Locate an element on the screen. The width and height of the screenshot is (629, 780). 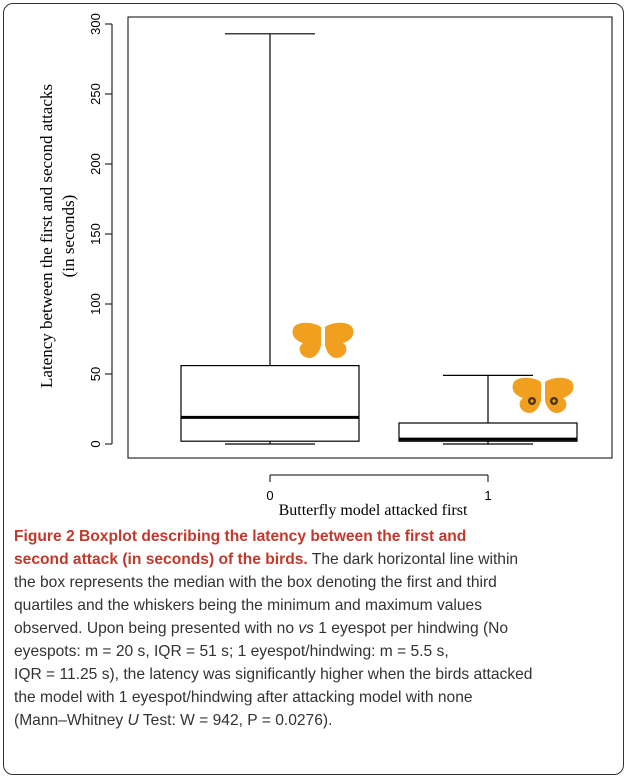
y-tick-label: 200 is located at coordinates (95, 164).